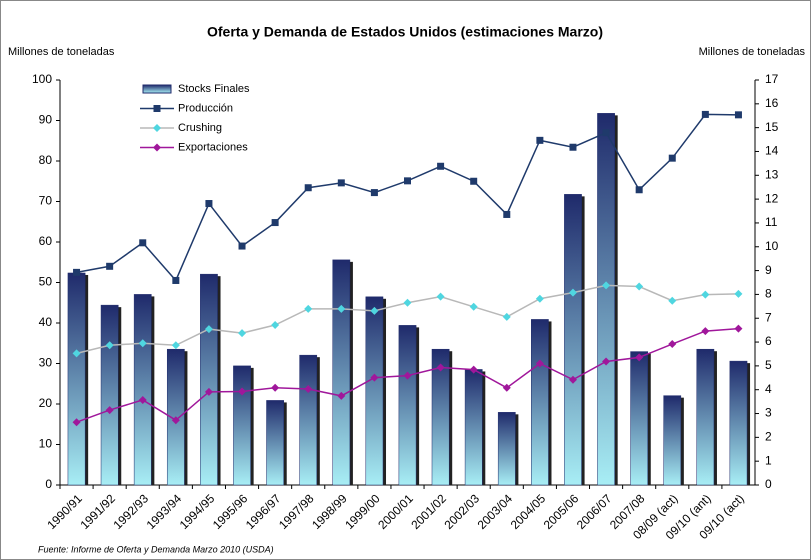 The height and width of the screenshot is (560, 811). I want to click on y2-tick-label: 4, so click(768, 389).